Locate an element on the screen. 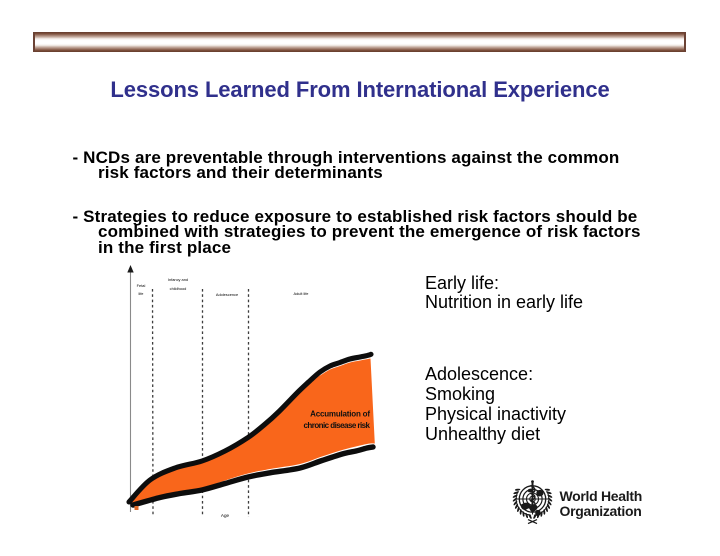 This screenshot has width=720, height=556. svg-text: childhood is located at coordinates (178, 288).